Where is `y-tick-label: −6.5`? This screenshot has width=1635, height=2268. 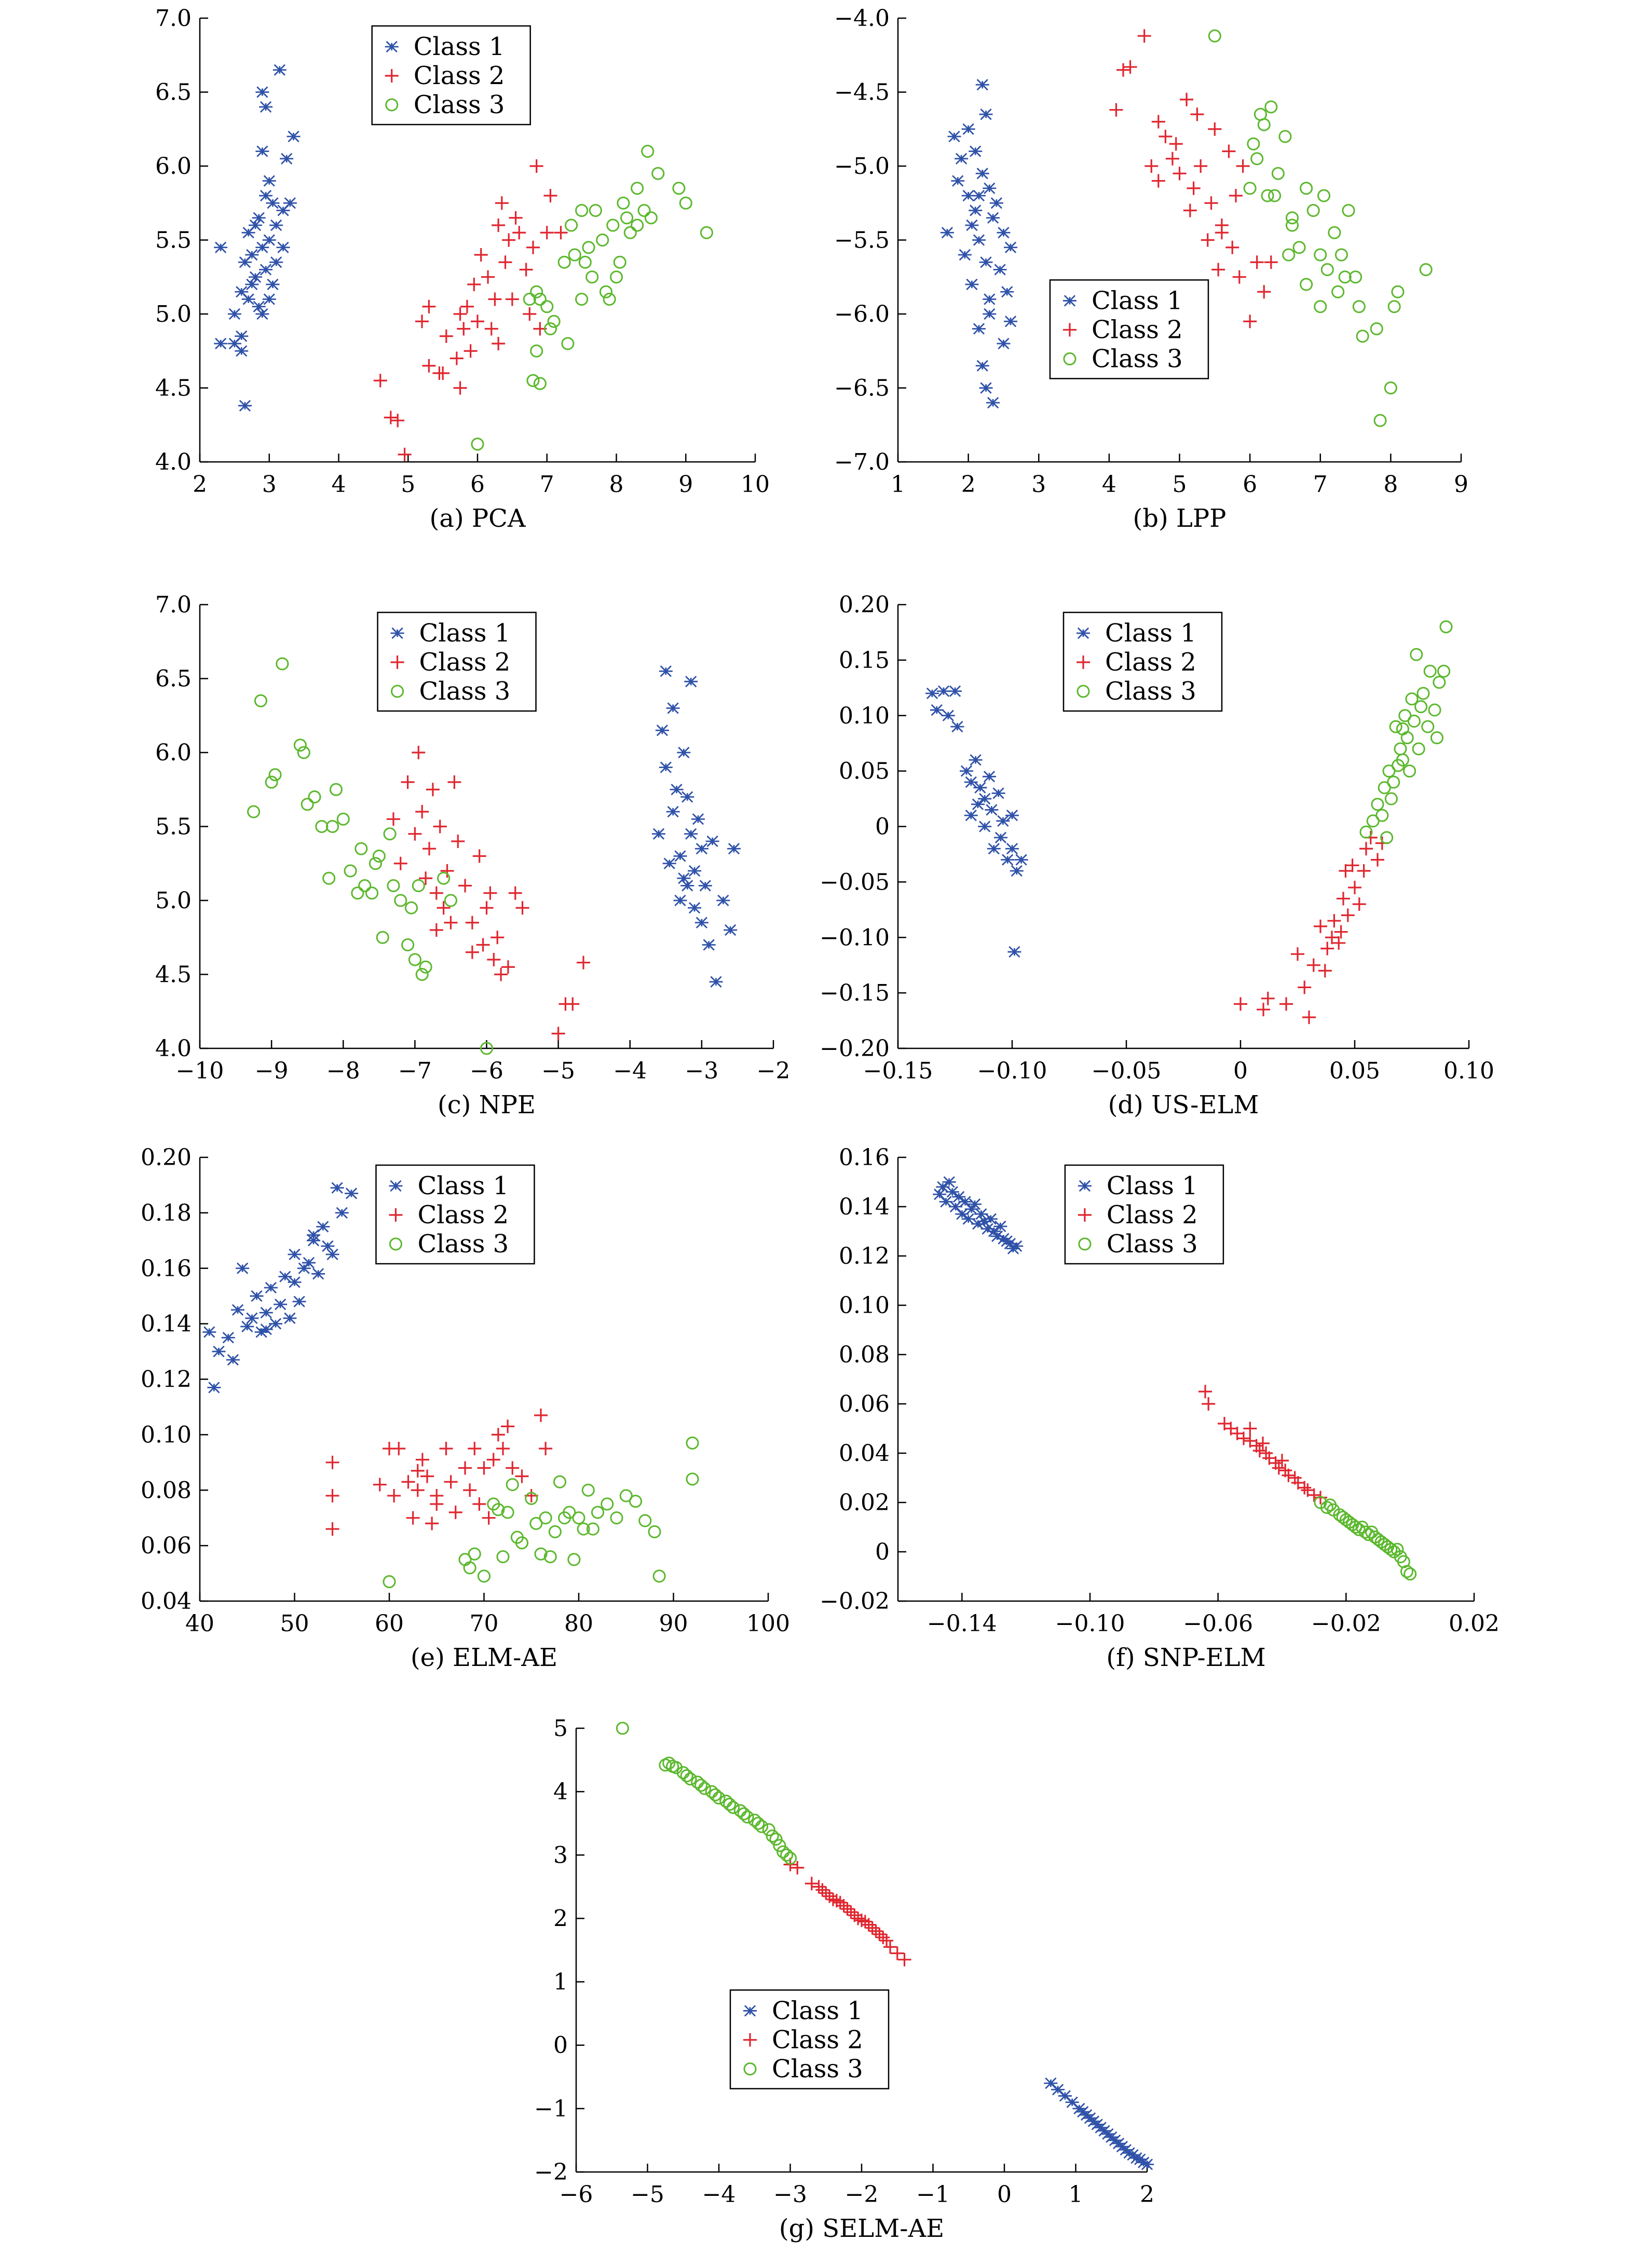
y-tick-label: −6.5 is located at coordinates (862, 388).